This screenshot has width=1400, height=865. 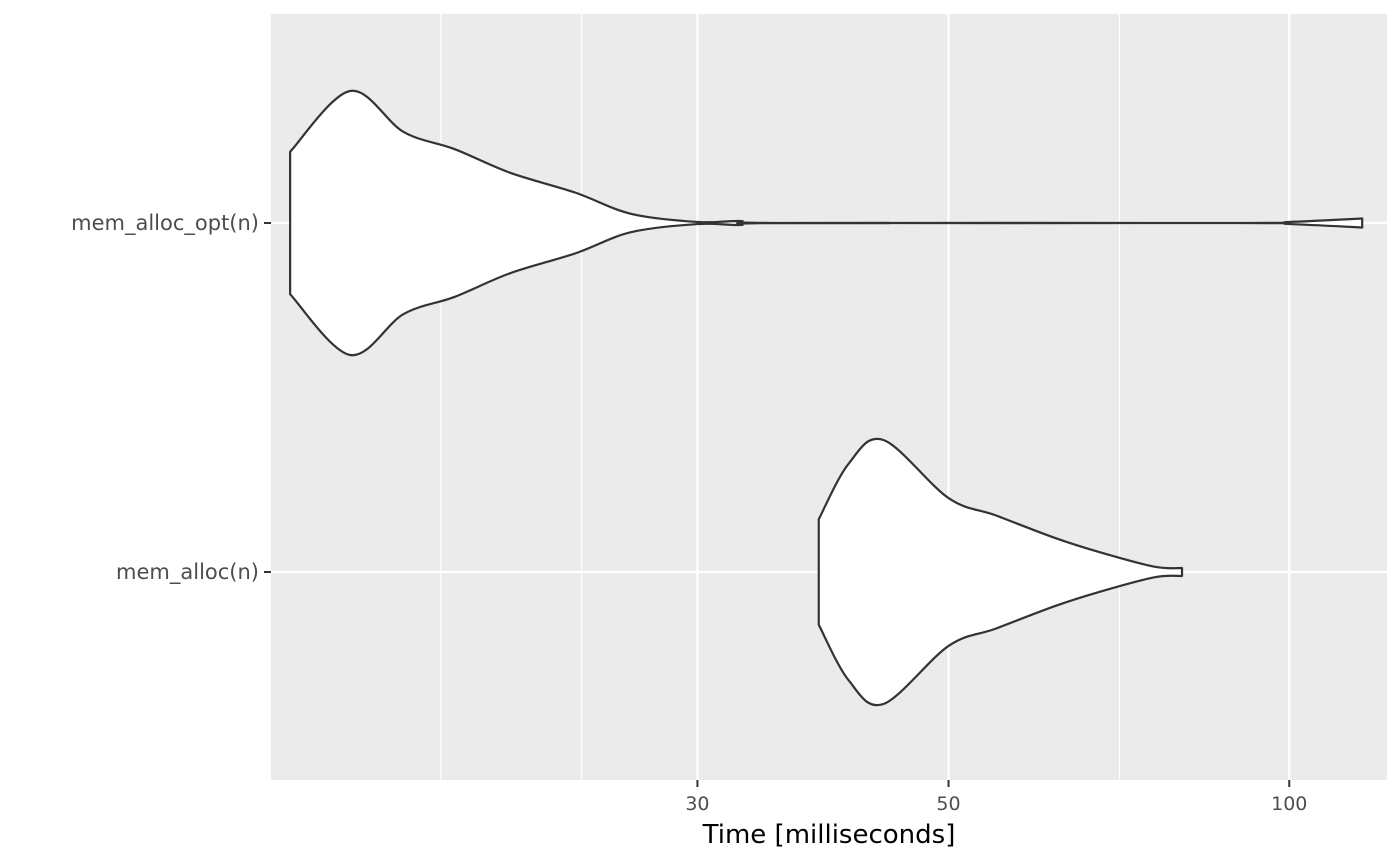 I want to click on y-tick-label: mem_alloc_opt(n), so click(x=165, y=223).